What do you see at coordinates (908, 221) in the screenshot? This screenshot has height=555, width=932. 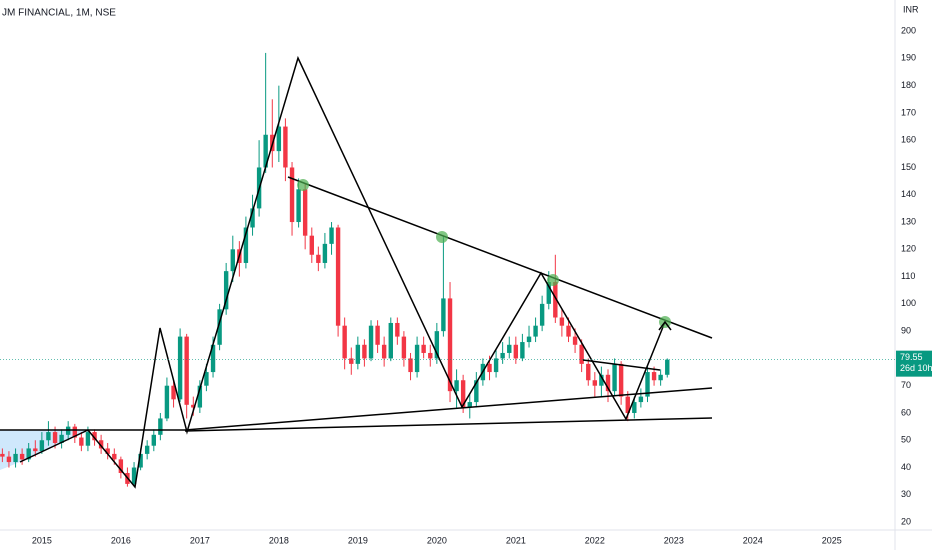 I see `y-tick-label: 130` at bounding box center [908, 221].